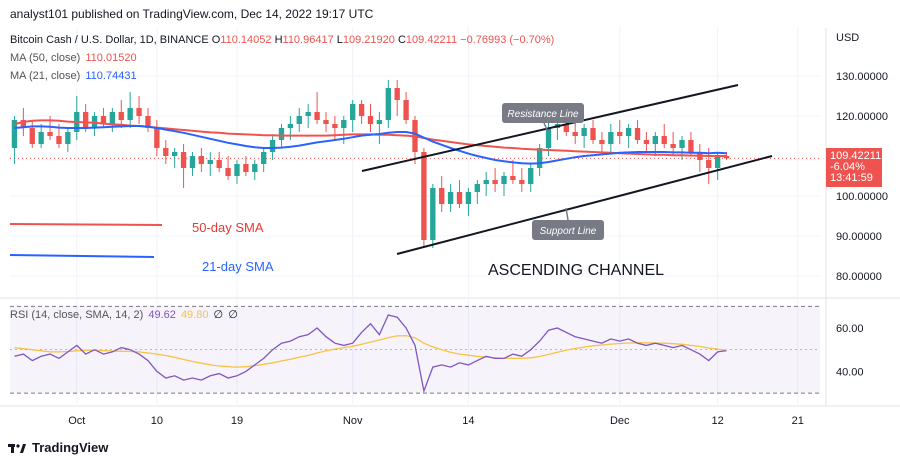 The height and width of the screenshot is (464, 900). Describe the element at coordinates (246, 40) in the screenshot. I see `open-value: 110.14052` at that location.